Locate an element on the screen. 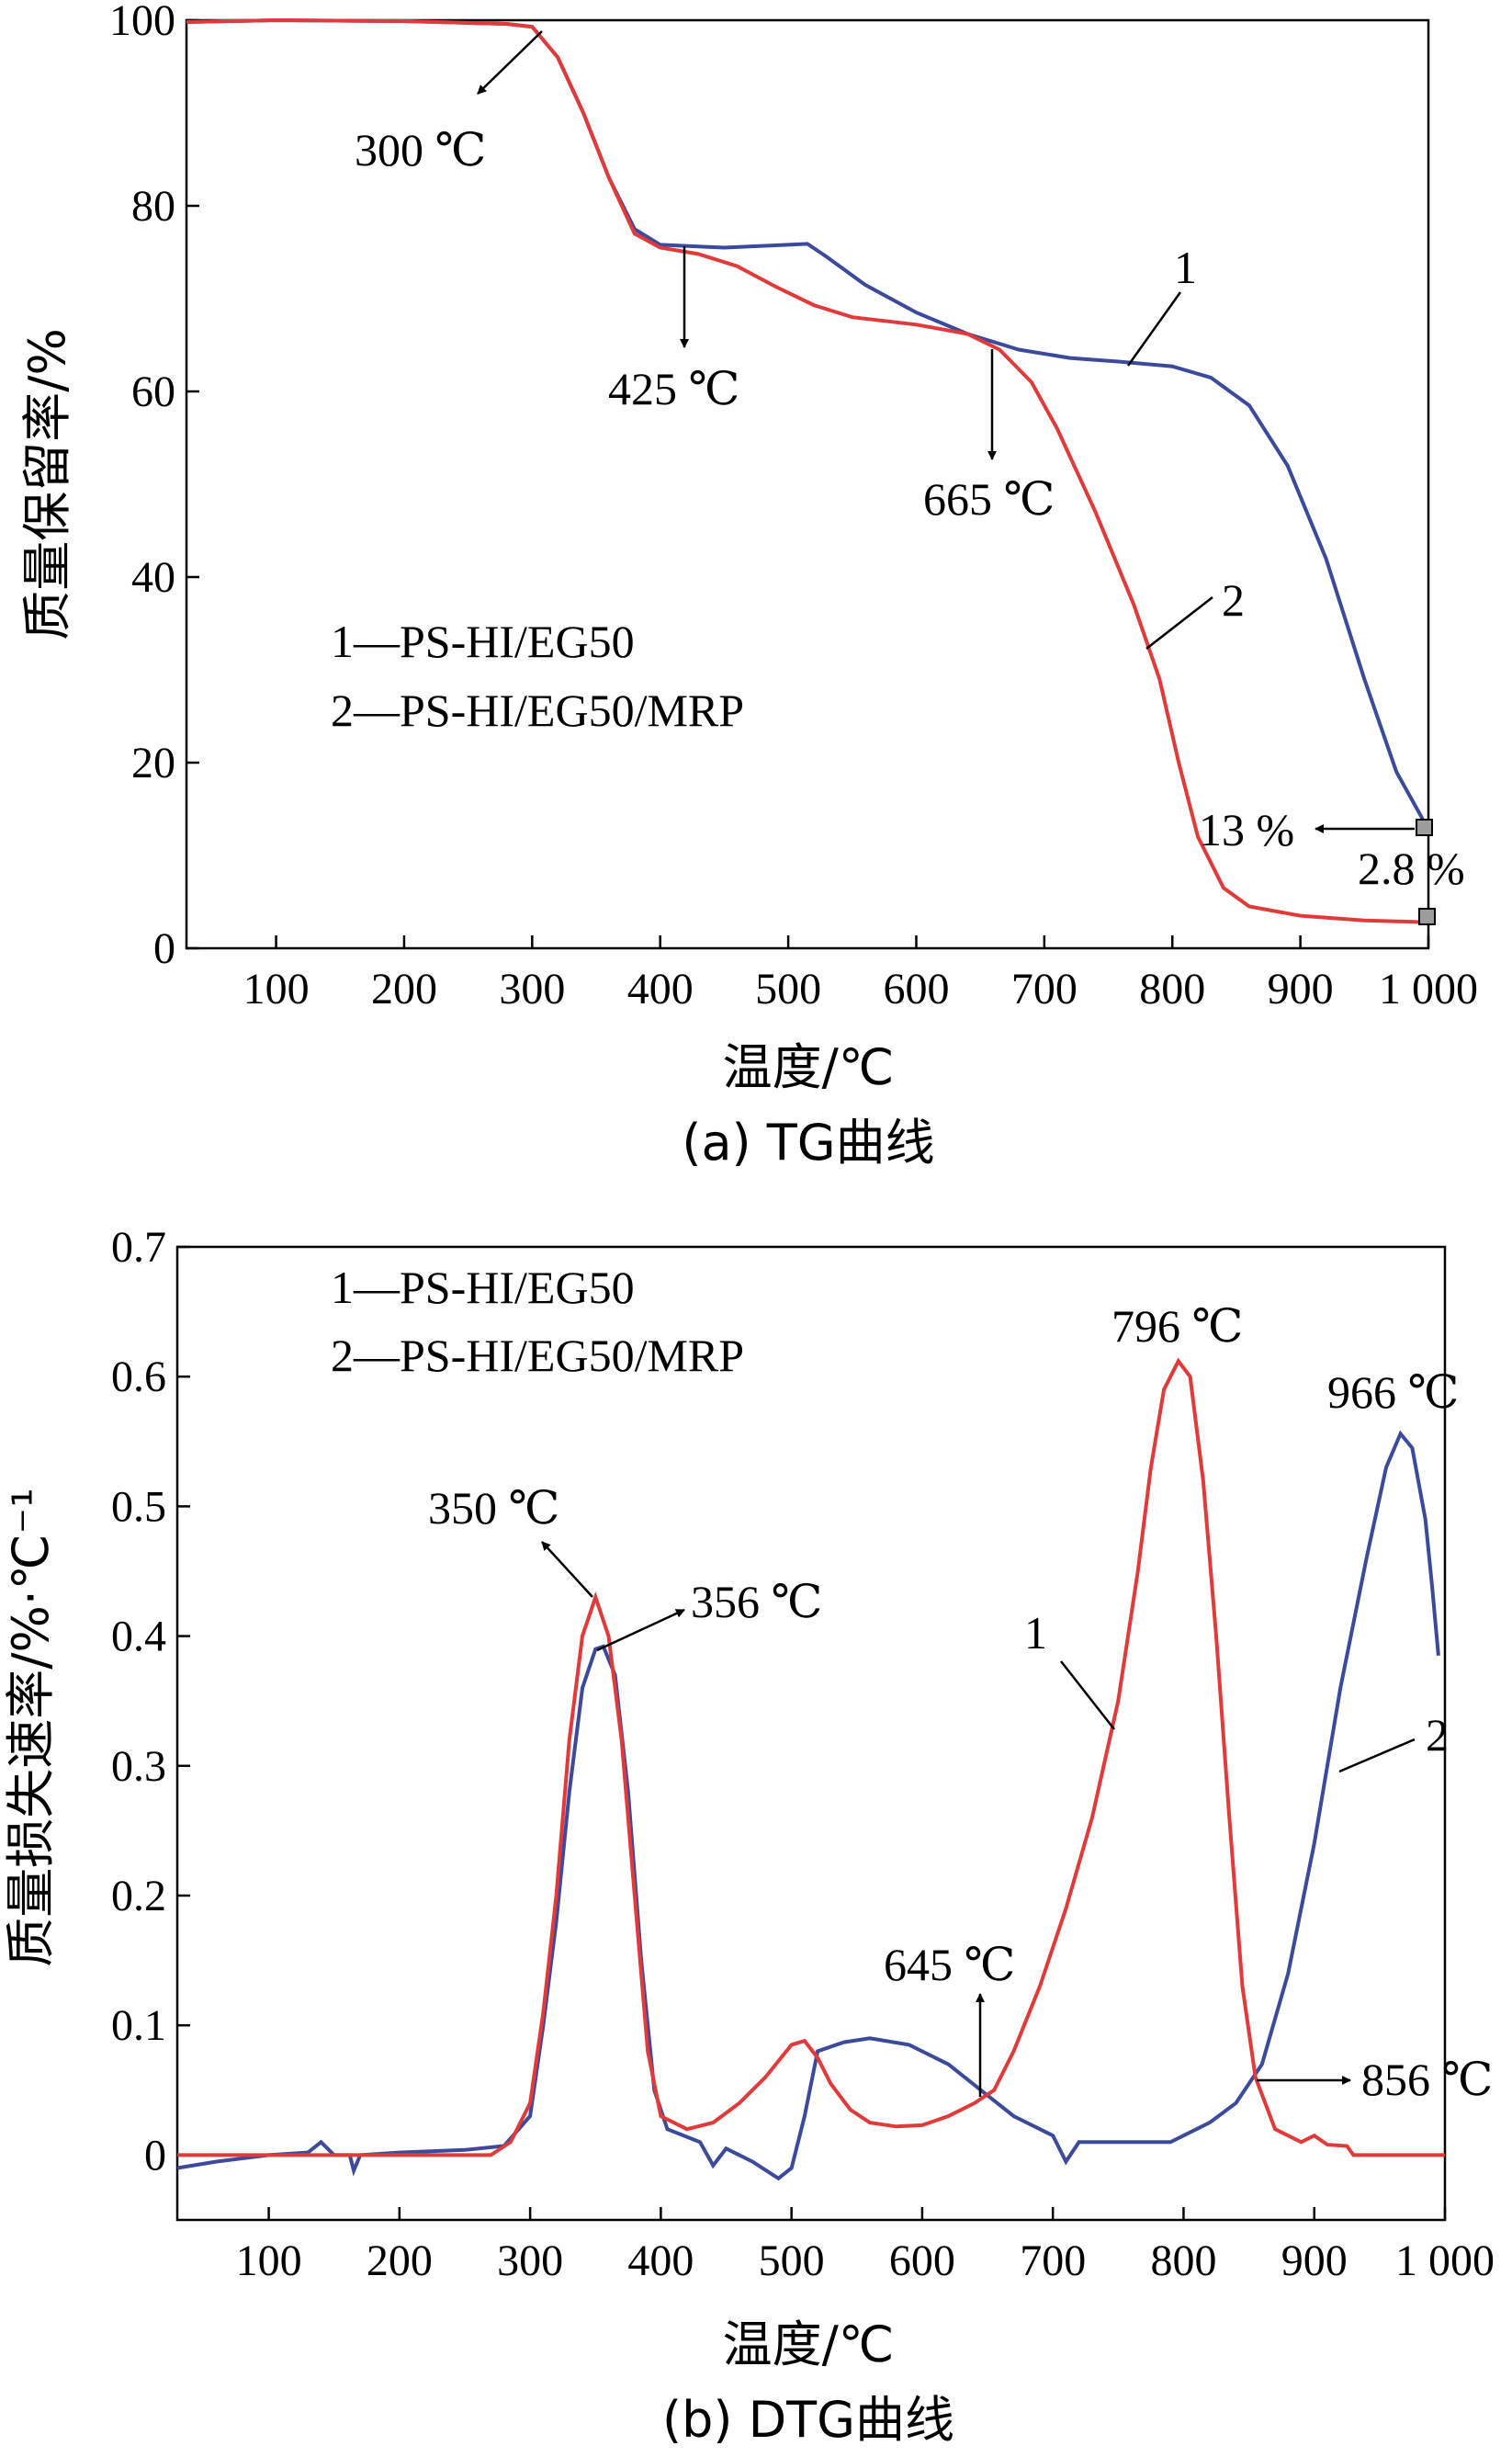 The height and width of the screenshot is (2457, 1512). dtg-x-tick-label: 700 is located at coordinates (1053, 2260).